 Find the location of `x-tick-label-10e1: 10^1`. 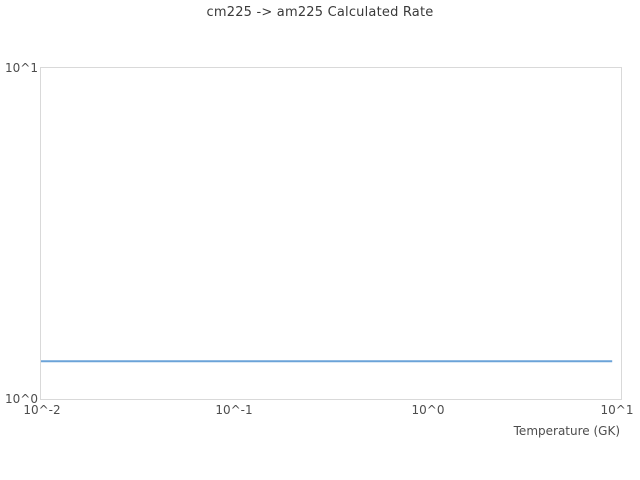

x-tick-label-10e1: 10^1 is located at coordinates (617, 410).